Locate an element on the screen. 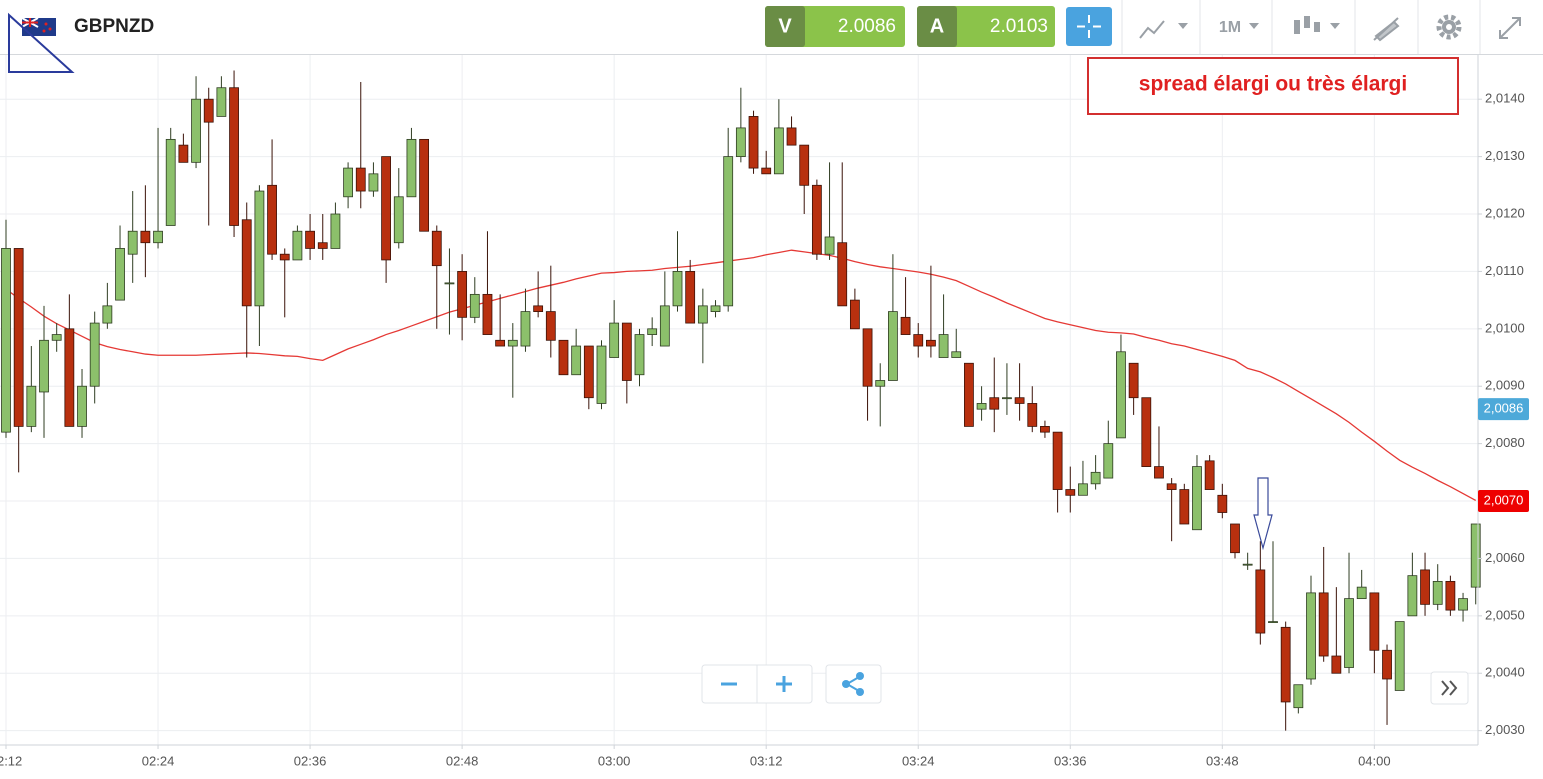 This screenshot has height=779, width=1543. timeframe: 1M is located at coordinates (1230, 27).